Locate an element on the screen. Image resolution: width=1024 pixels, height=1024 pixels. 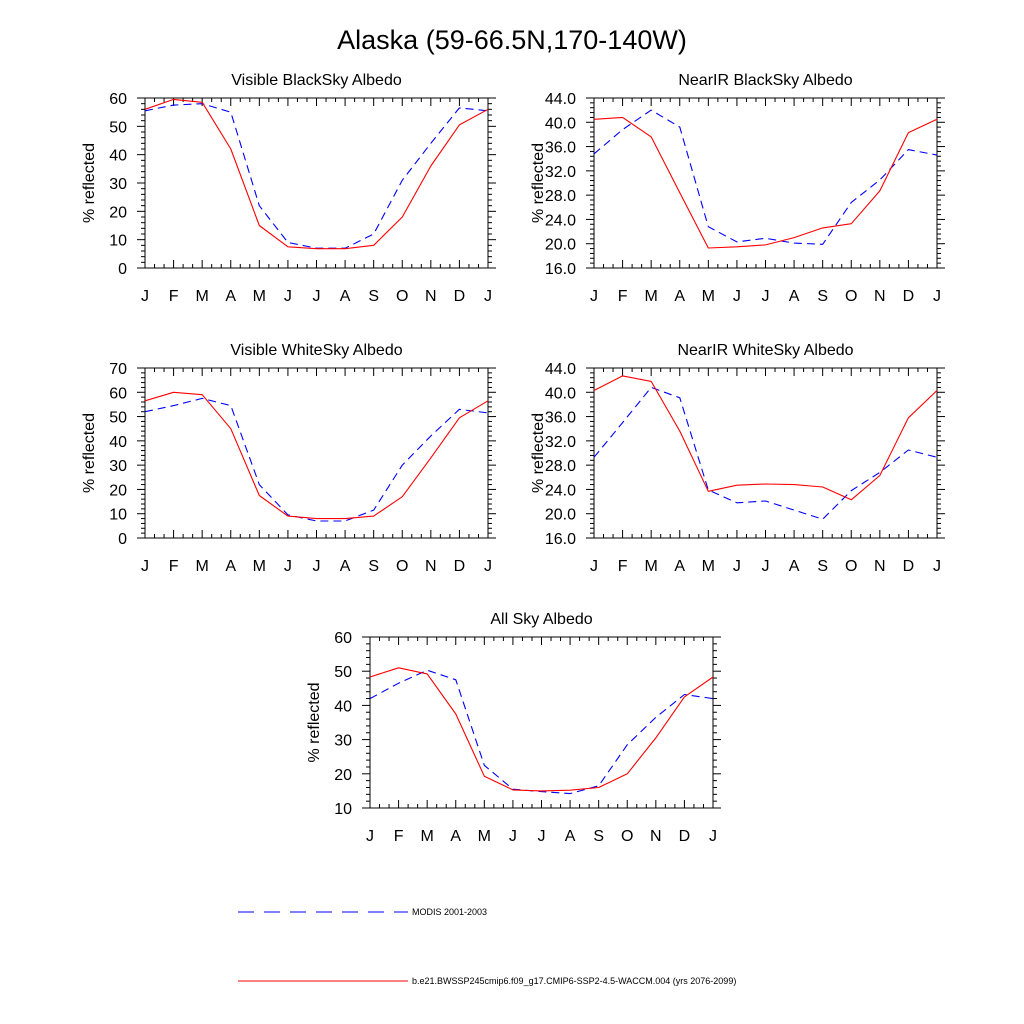
figure-title: Alaska (59-66.5N,170-140W) is located at coordinates (512, 40).